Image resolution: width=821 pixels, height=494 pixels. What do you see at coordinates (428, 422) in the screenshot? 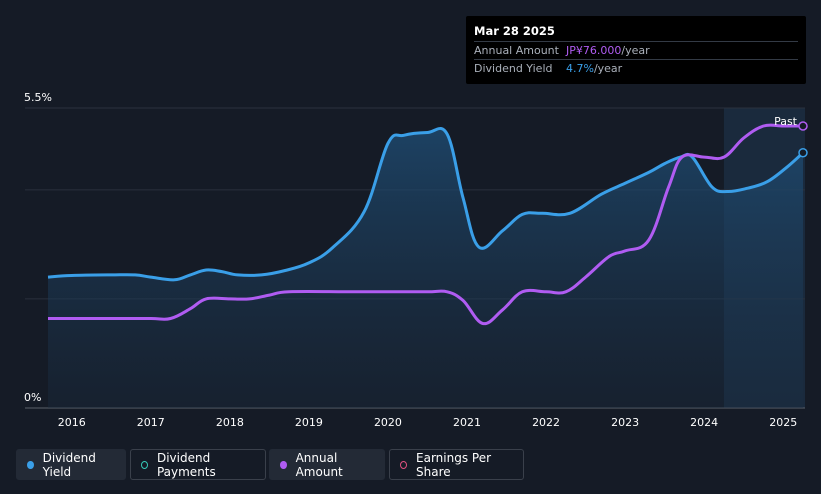
I see `x-axis-tick-labels: 2016 2017 2018 2019 2020 2021 2022 2023 2024 2025` at bounding box center [428, 422].